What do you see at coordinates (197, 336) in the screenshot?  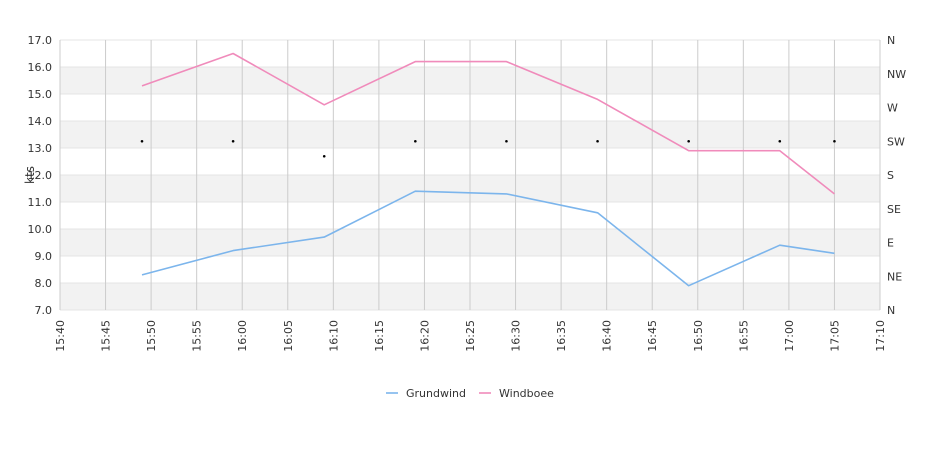 I see `x-tick-label: 15:55` at bounding box center [197, 336].